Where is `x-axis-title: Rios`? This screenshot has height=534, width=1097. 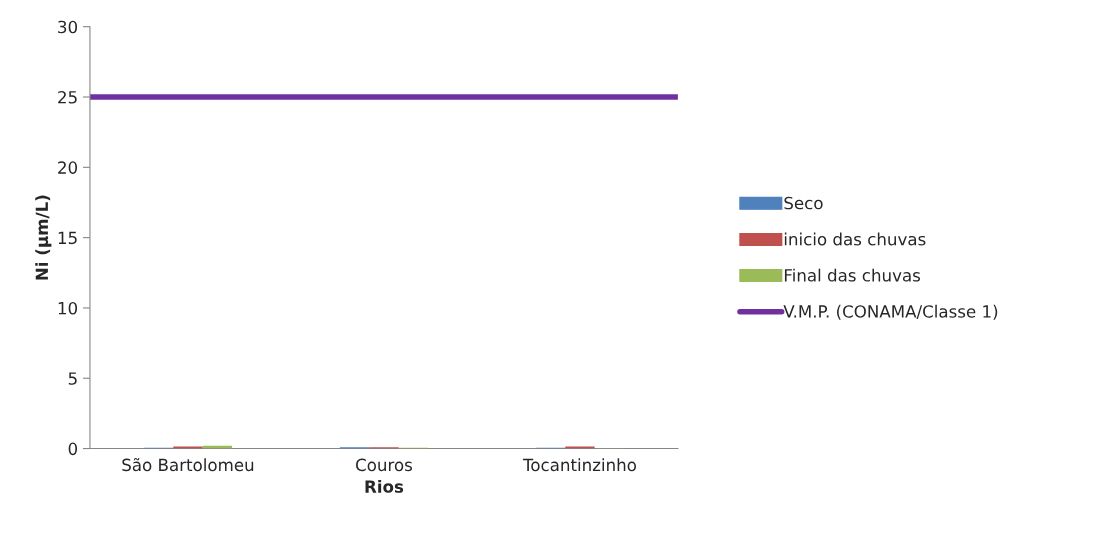 x-axis-title: Rios is located at coordinates (384, 486).